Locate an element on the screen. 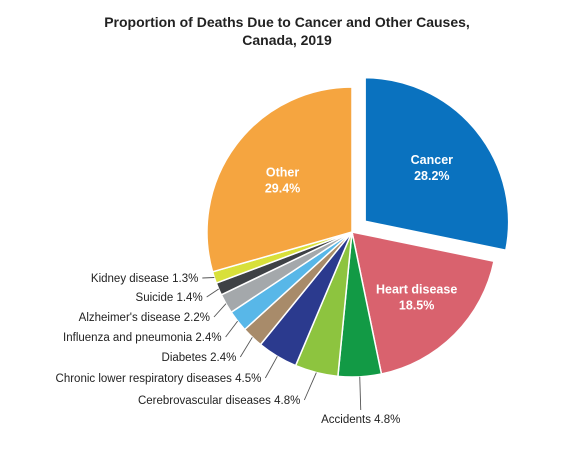 This screenshot has width=575, height=452. slice-label-kidney-disease: Kidney disease 1.3% is located at coordinates (144, 279).